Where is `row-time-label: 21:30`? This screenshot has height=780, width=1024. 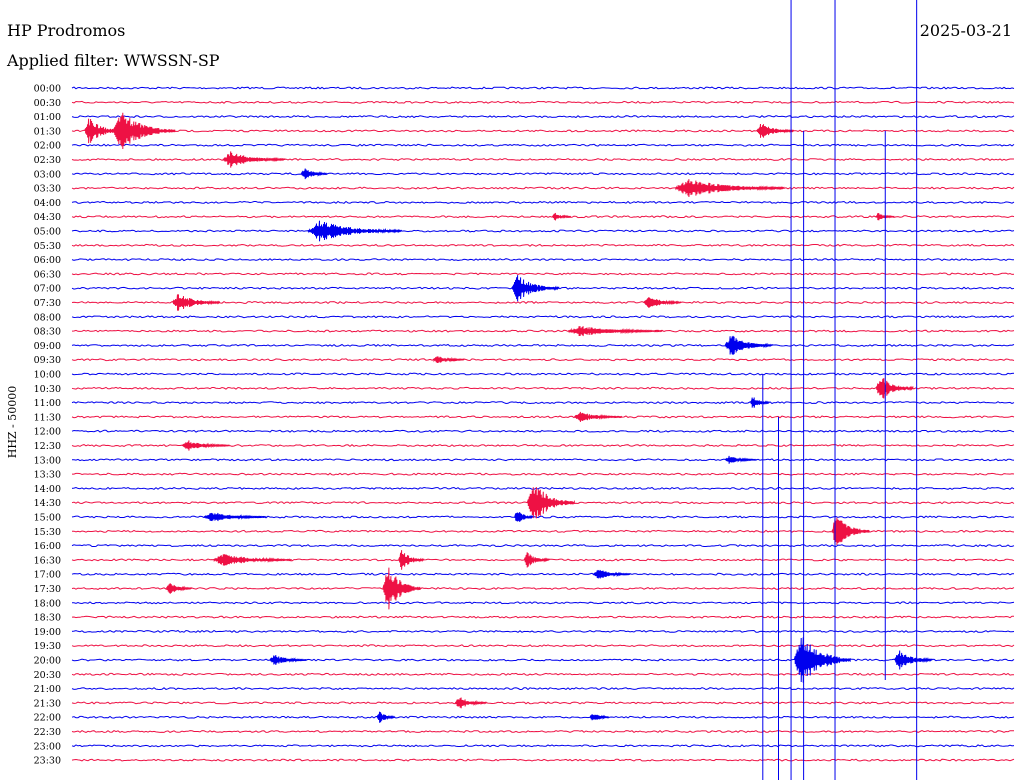 row-time-label: 21:30 is located at coordinates (47, 703).